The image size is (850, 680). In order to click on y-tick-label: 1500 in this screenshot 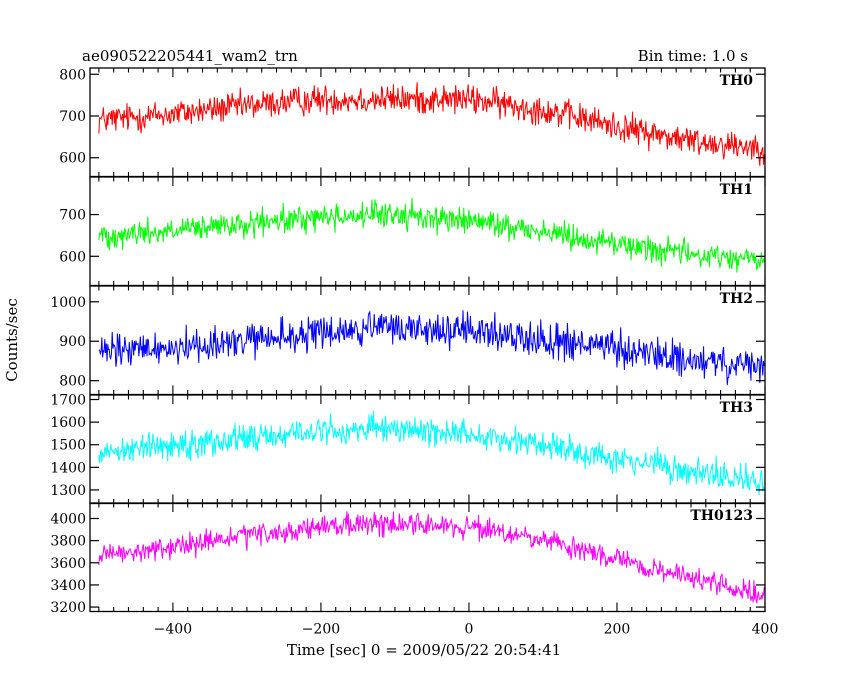, I will do `click(68, 446)`.